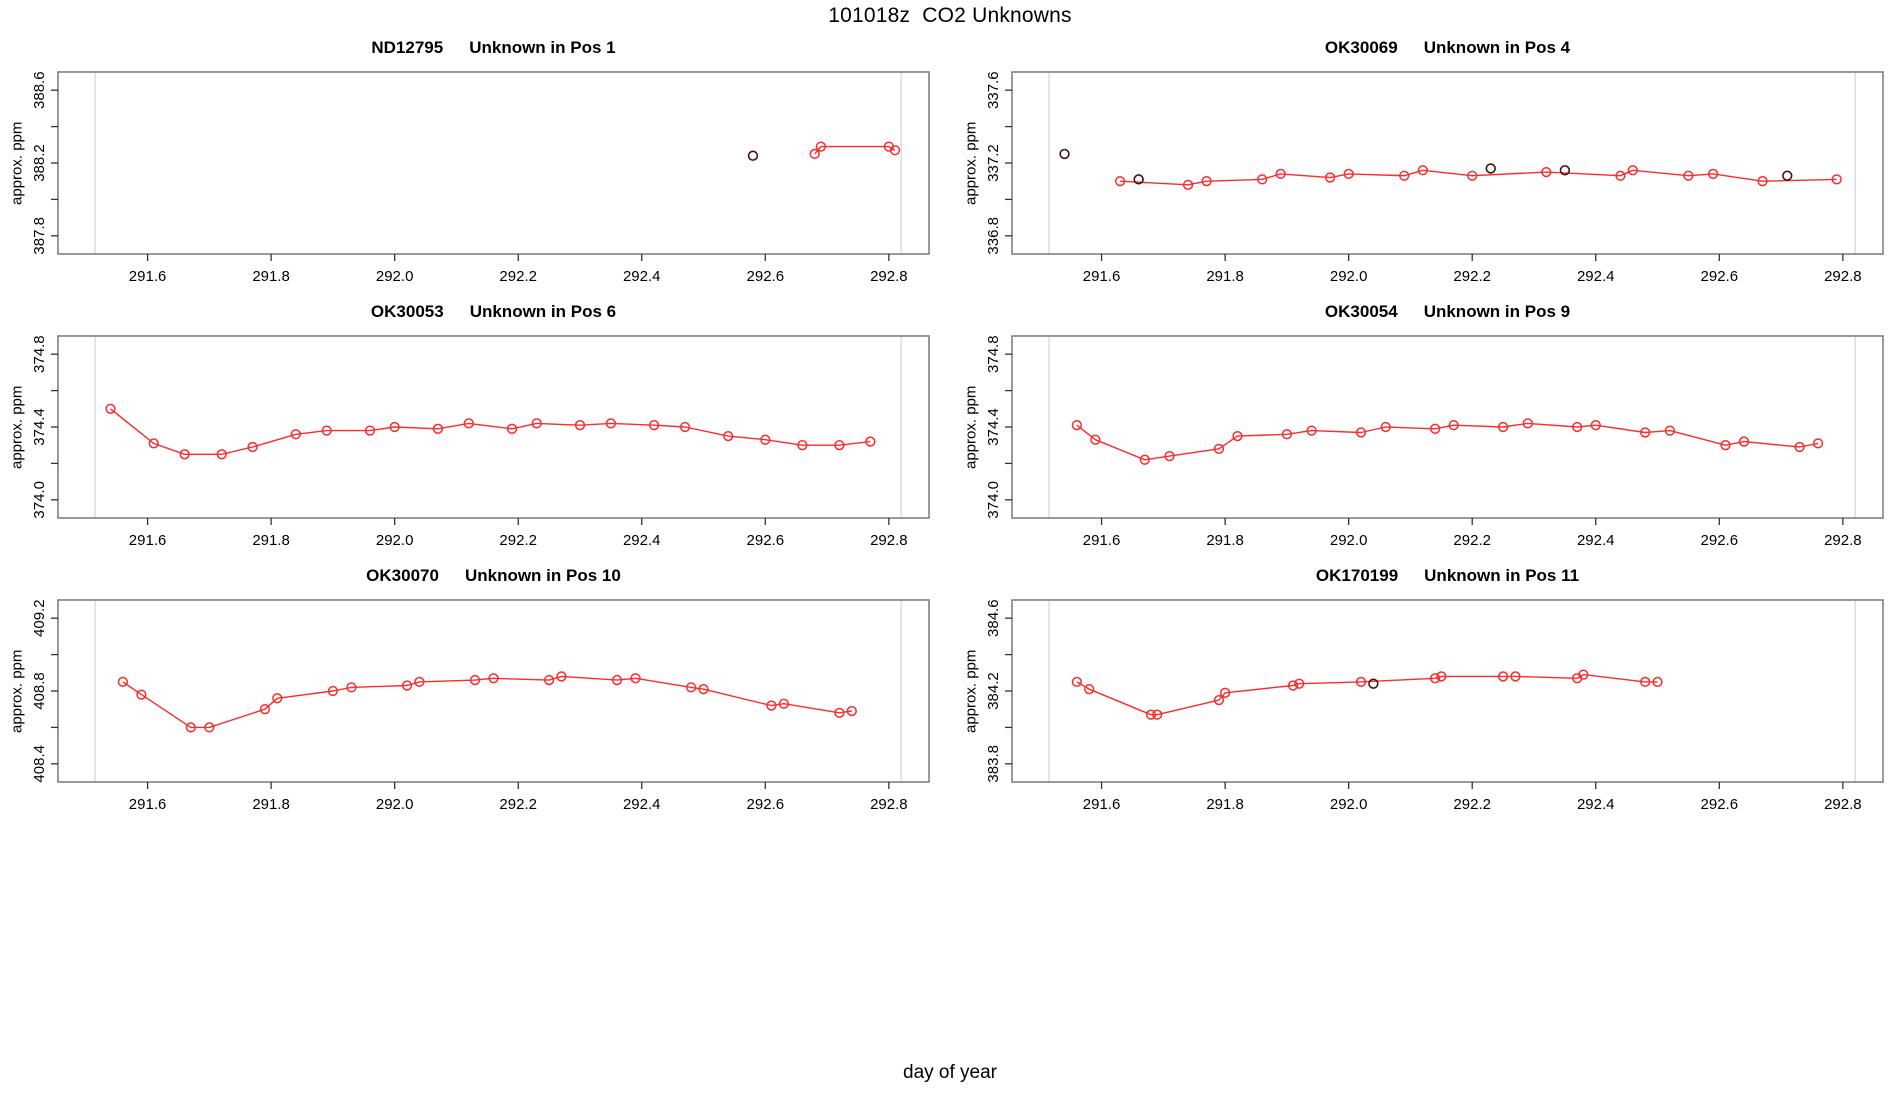 This screenshot has height=1100, width=1900. What do you see at coordinates (1361, 47) in the screenshot?
I see `sample-id: OK30069` at bounding box center [1361, 47].